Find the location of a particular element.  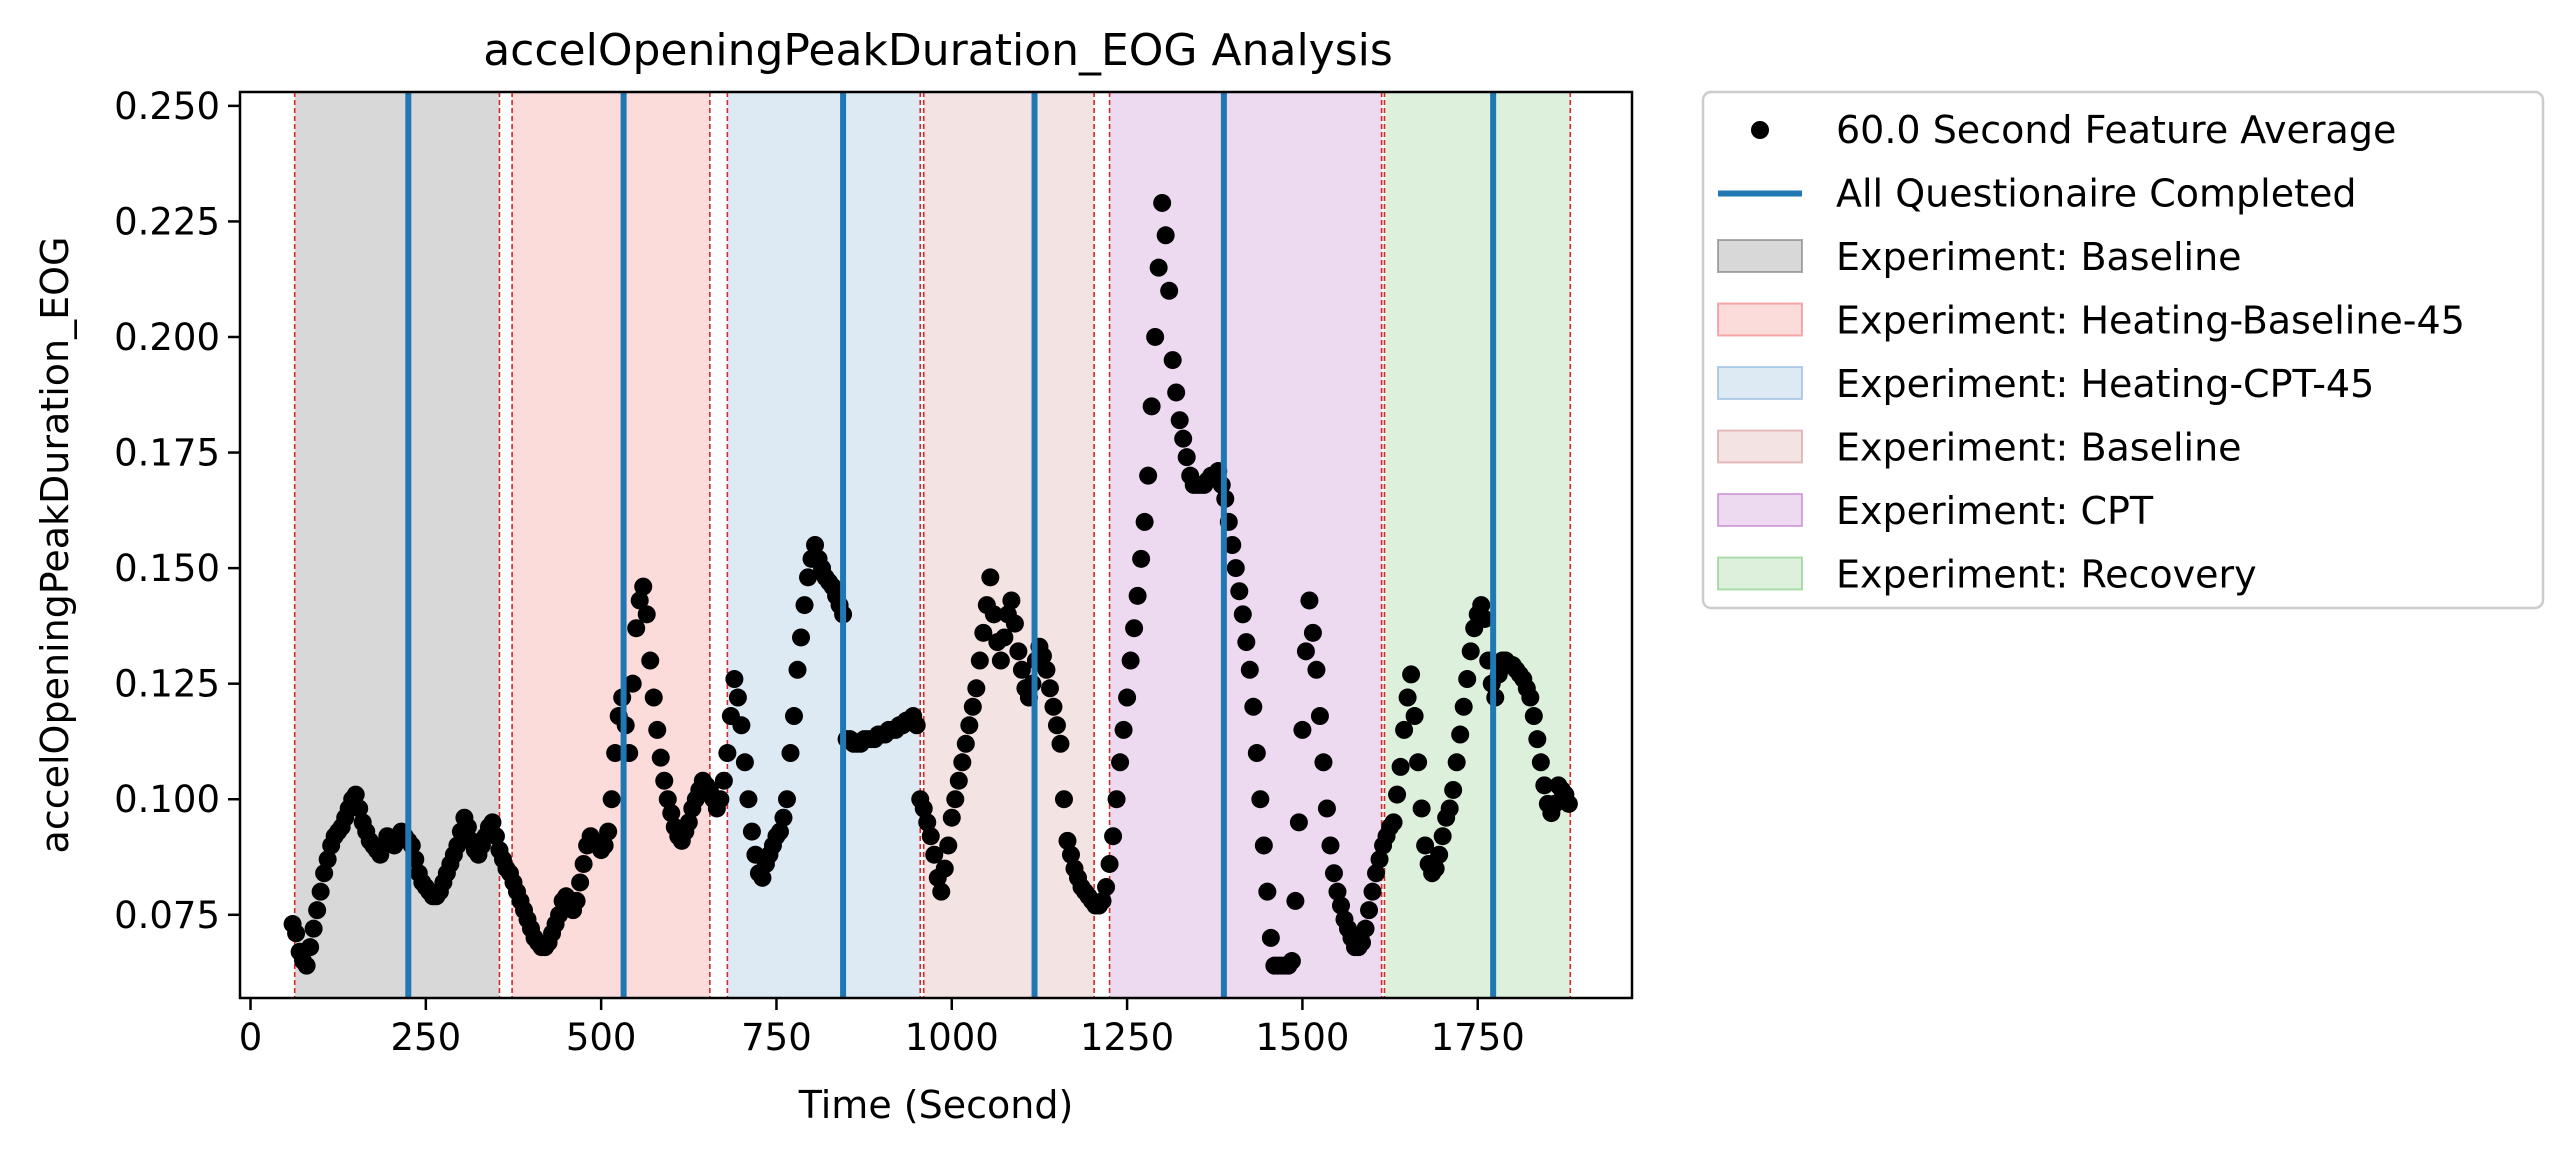

x-axis-ticks: 0 250 500 750 1000 1250 1500 1750 is located at coordinates (882, 1028).